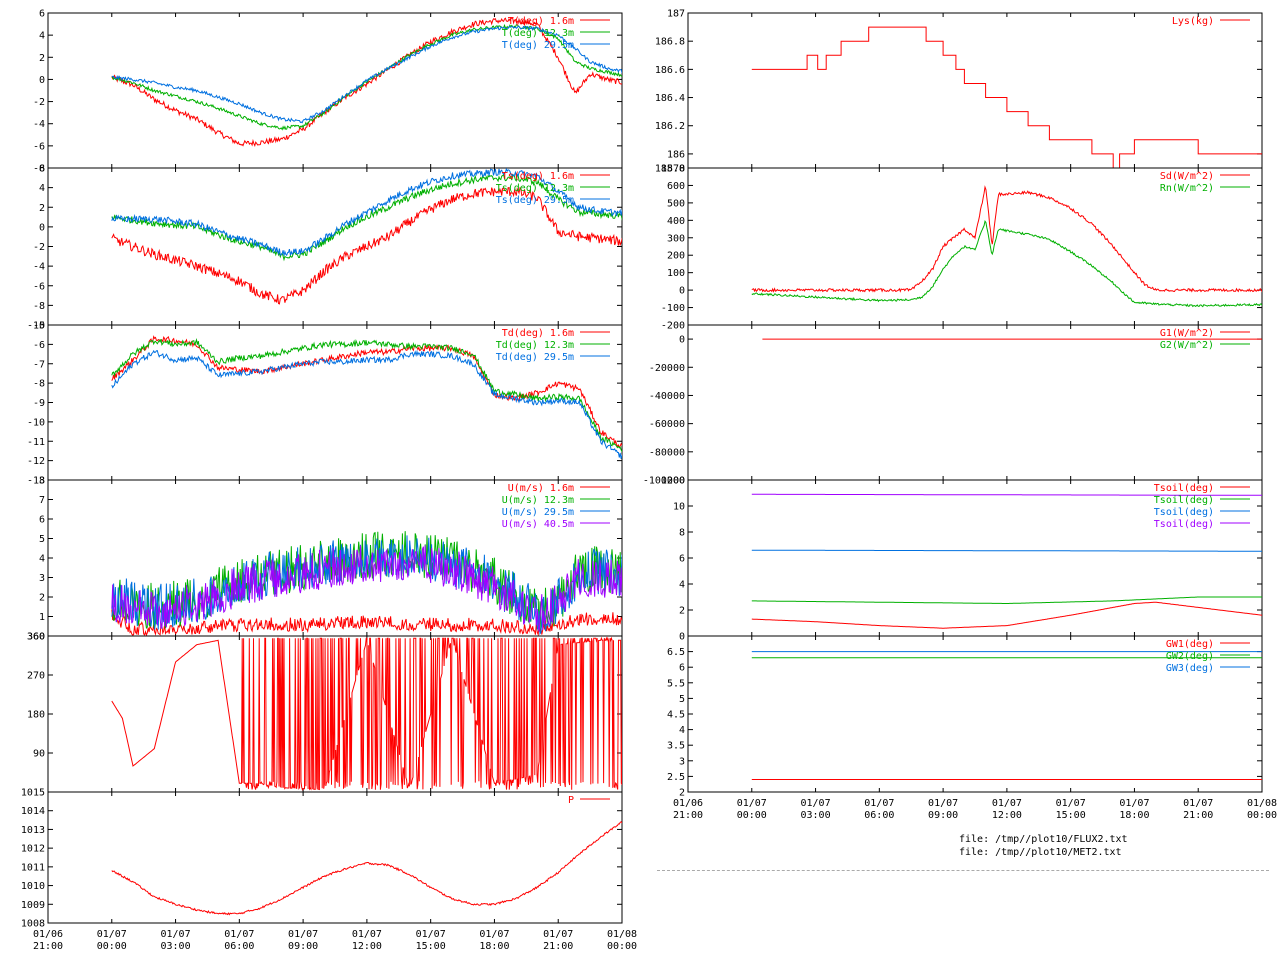  What do you see at coordinates (42, 539) in the screenshot?
I see `y-tick-label: 5` at bounding box center [42, 539].